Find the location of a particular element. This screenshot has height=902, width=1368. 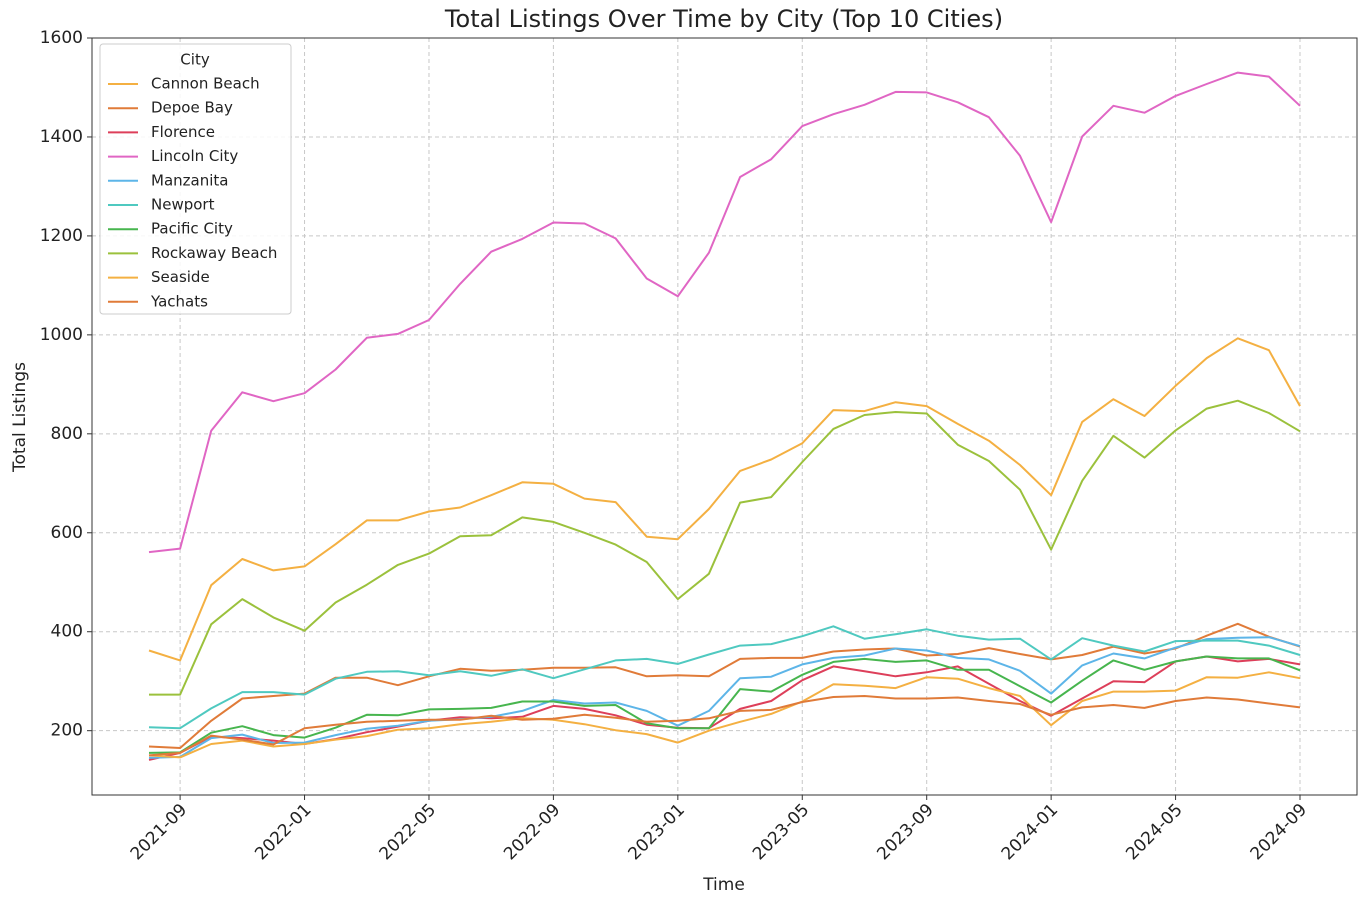

legend-label: Cannon Beach is located at coordinates (205, 84).